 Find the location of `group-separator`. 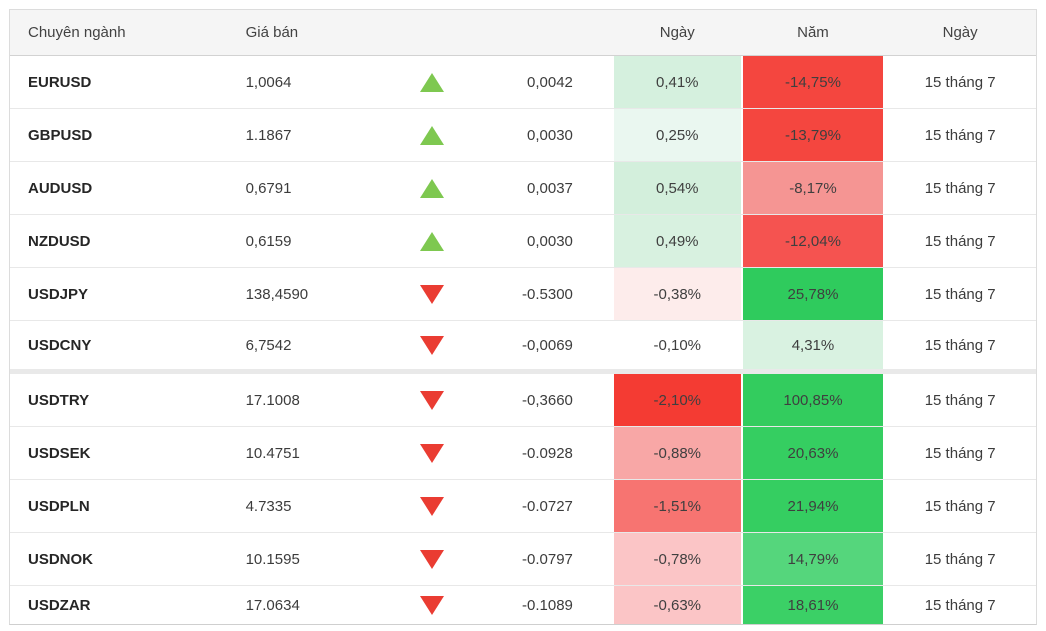

group-separator is located at coordinates (523, 371).